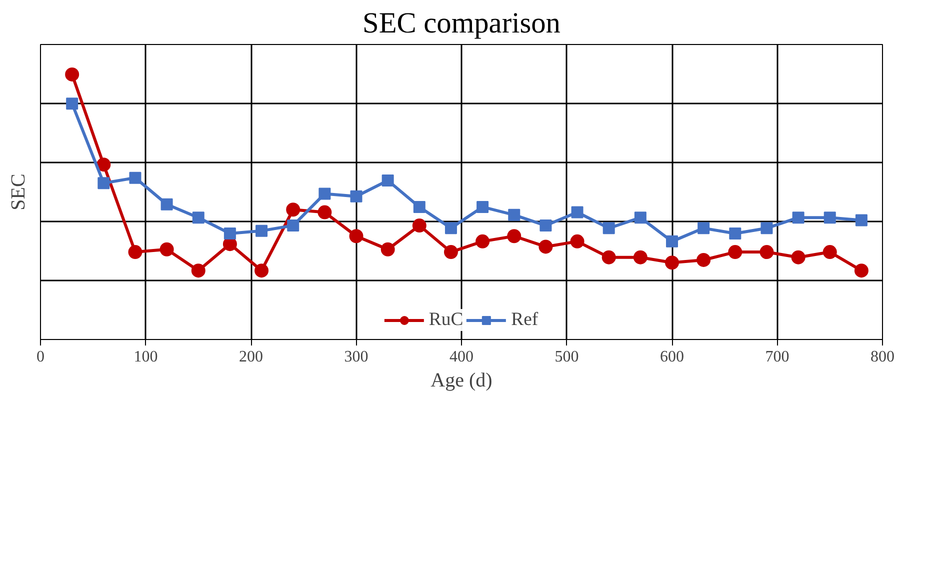 This screenshot has height=565, width=952. Describe the element at coordinates (461, 381) in the screenshot. I see `x-axis-title: Age (d)` at that location.